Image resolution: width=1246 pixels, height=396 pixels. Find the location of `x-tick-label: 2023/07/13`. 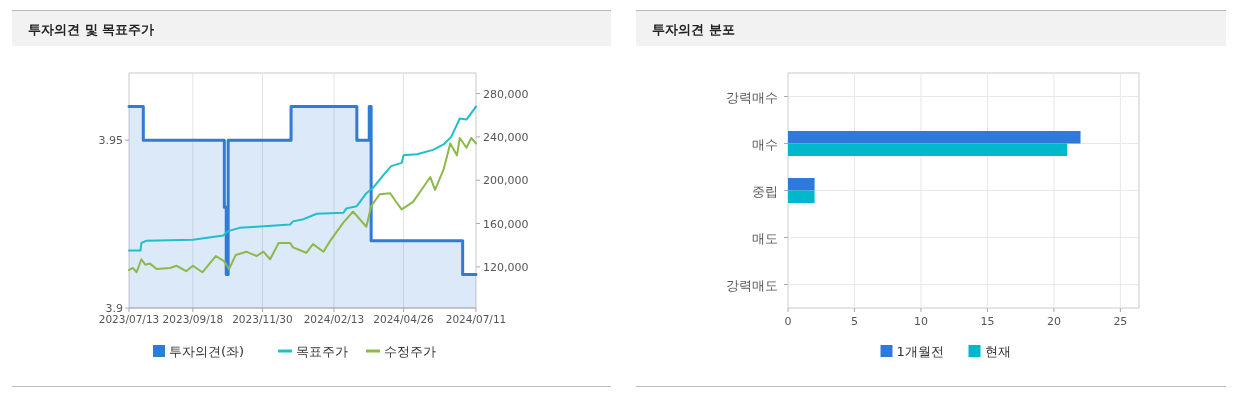

x-tick-label: 2023/07/13 is located at coordinates (129, 319).